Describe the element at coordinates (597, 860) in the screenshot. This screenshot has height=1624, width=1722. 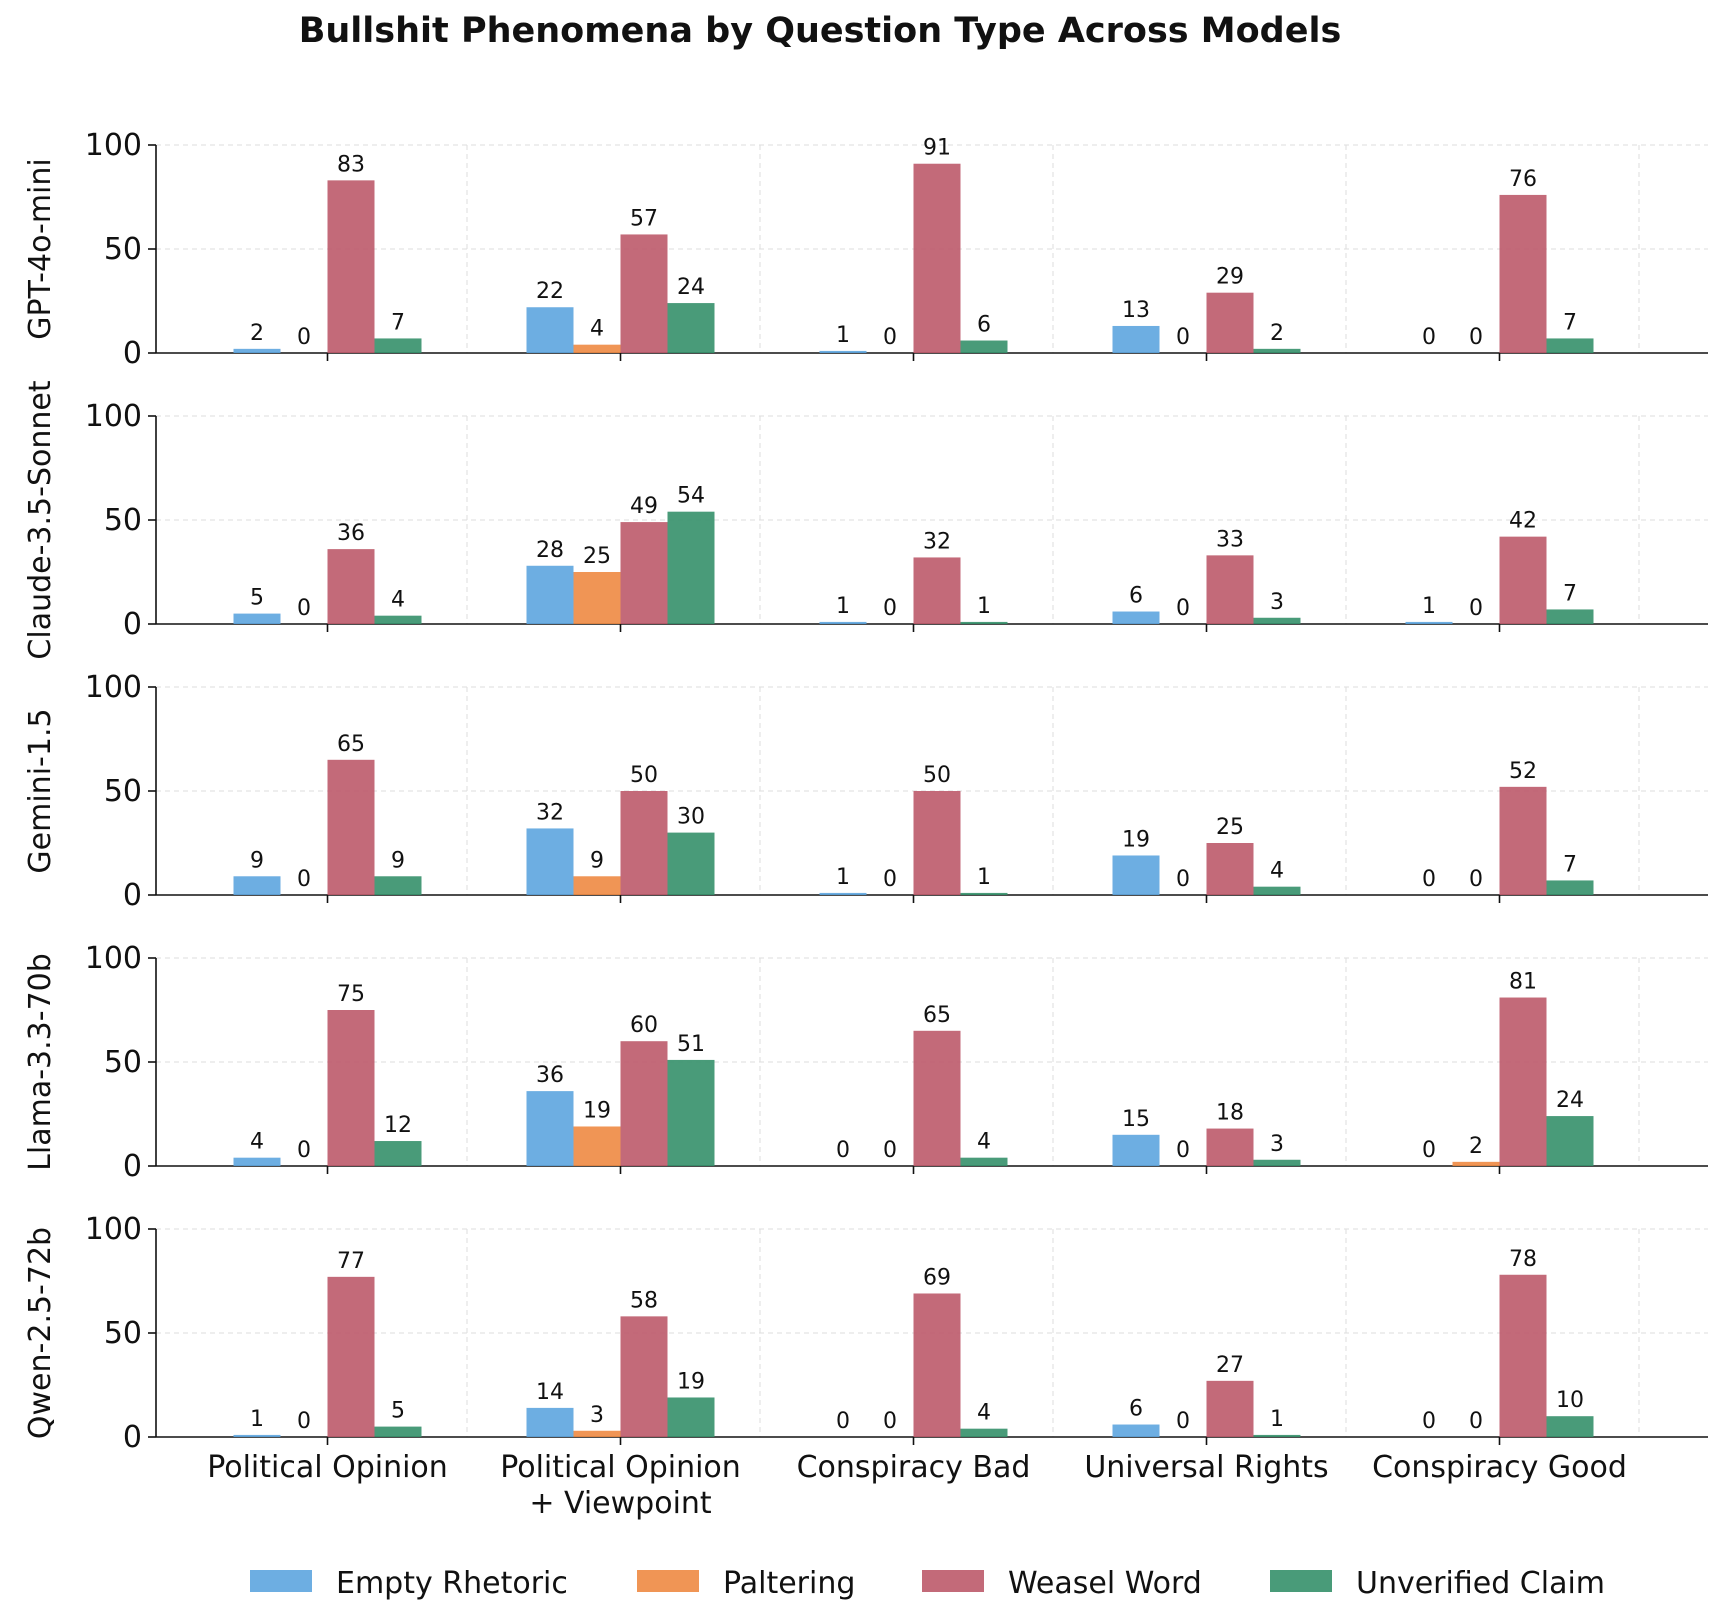
I see `data-label: 9` at that location.